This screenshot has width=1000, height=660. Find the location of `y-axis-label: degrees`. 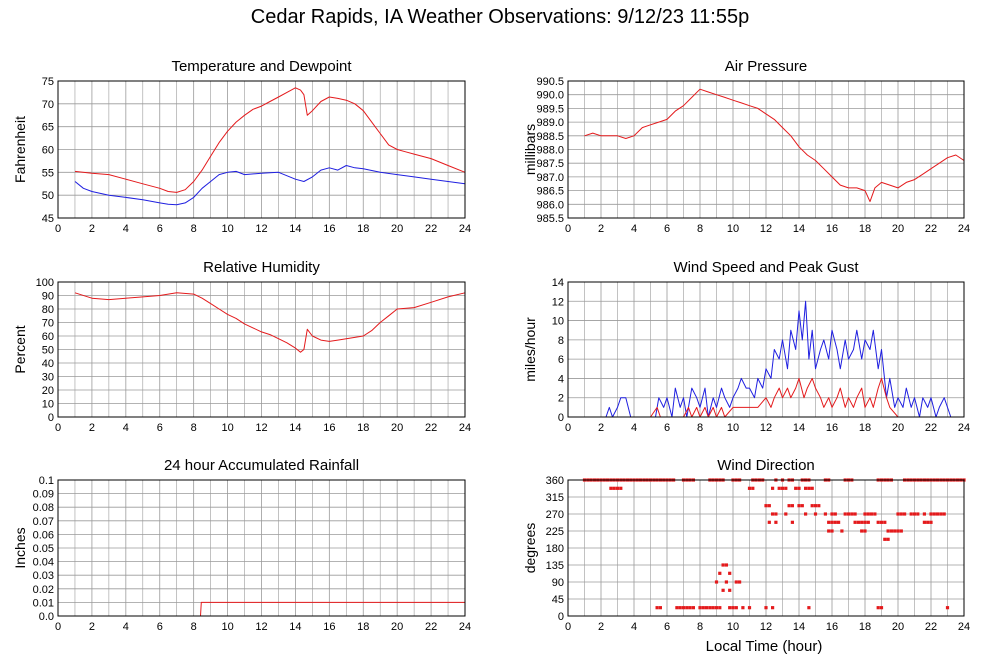

y-axis-label: degrees is located at coordinates (530, 548).